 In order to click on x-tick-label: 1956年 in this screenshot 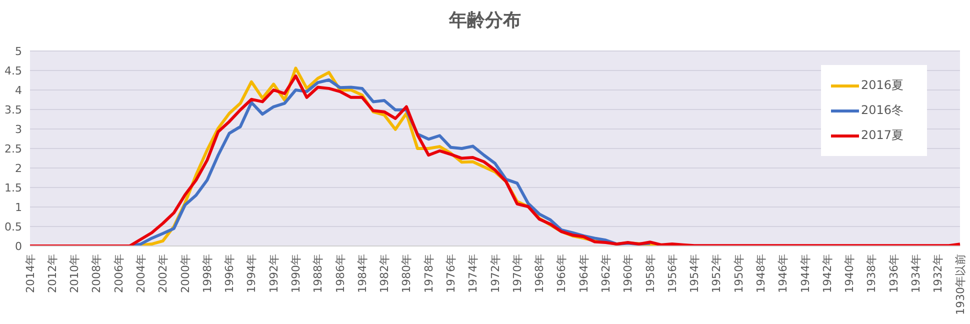, I will do `click(672, 273)`.